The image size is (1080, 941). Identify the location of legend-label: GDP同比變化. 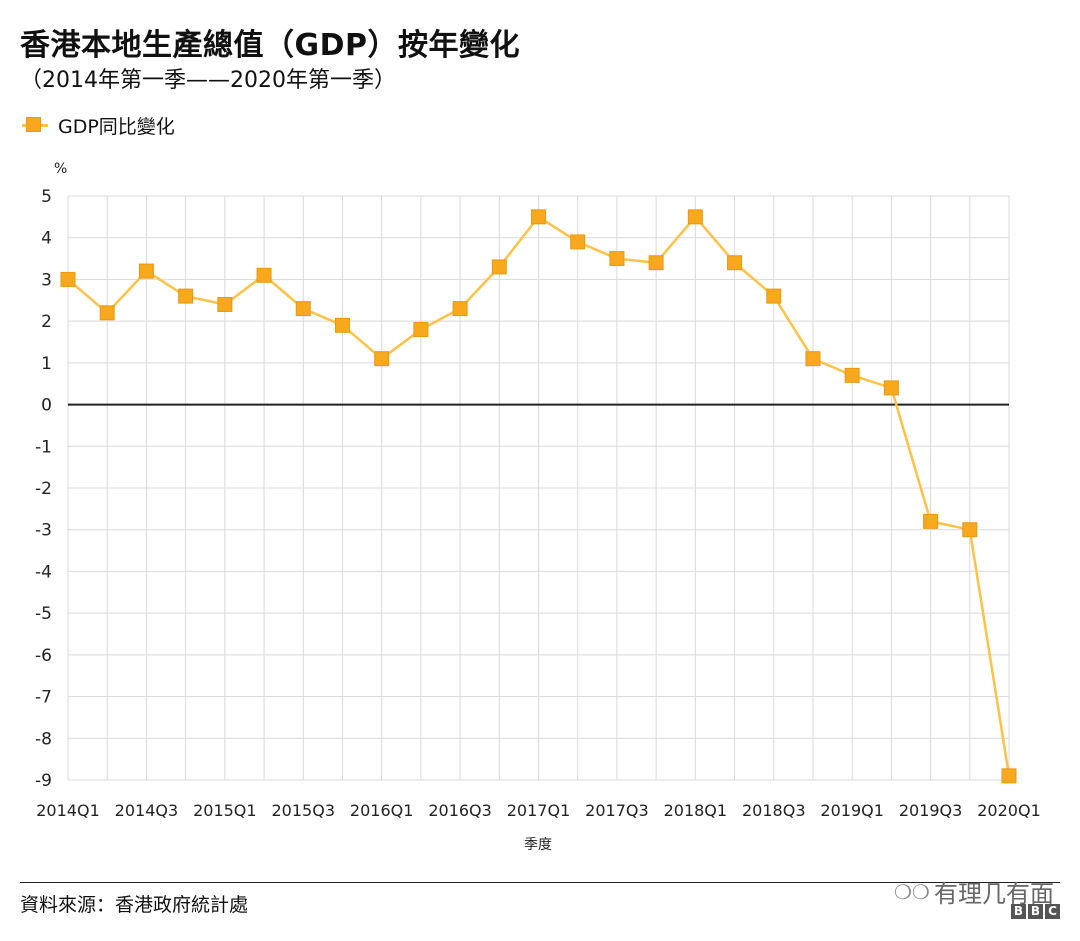
(116, 126).